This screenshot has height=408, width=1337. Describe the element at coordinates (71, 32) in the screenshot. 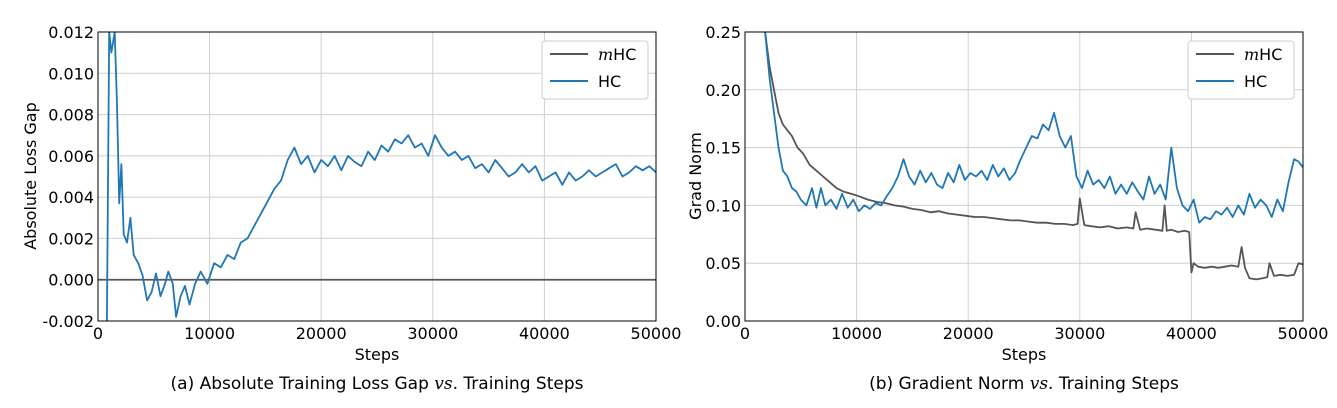

I see `panel-a-y-tick-label: 0.012` at that location.